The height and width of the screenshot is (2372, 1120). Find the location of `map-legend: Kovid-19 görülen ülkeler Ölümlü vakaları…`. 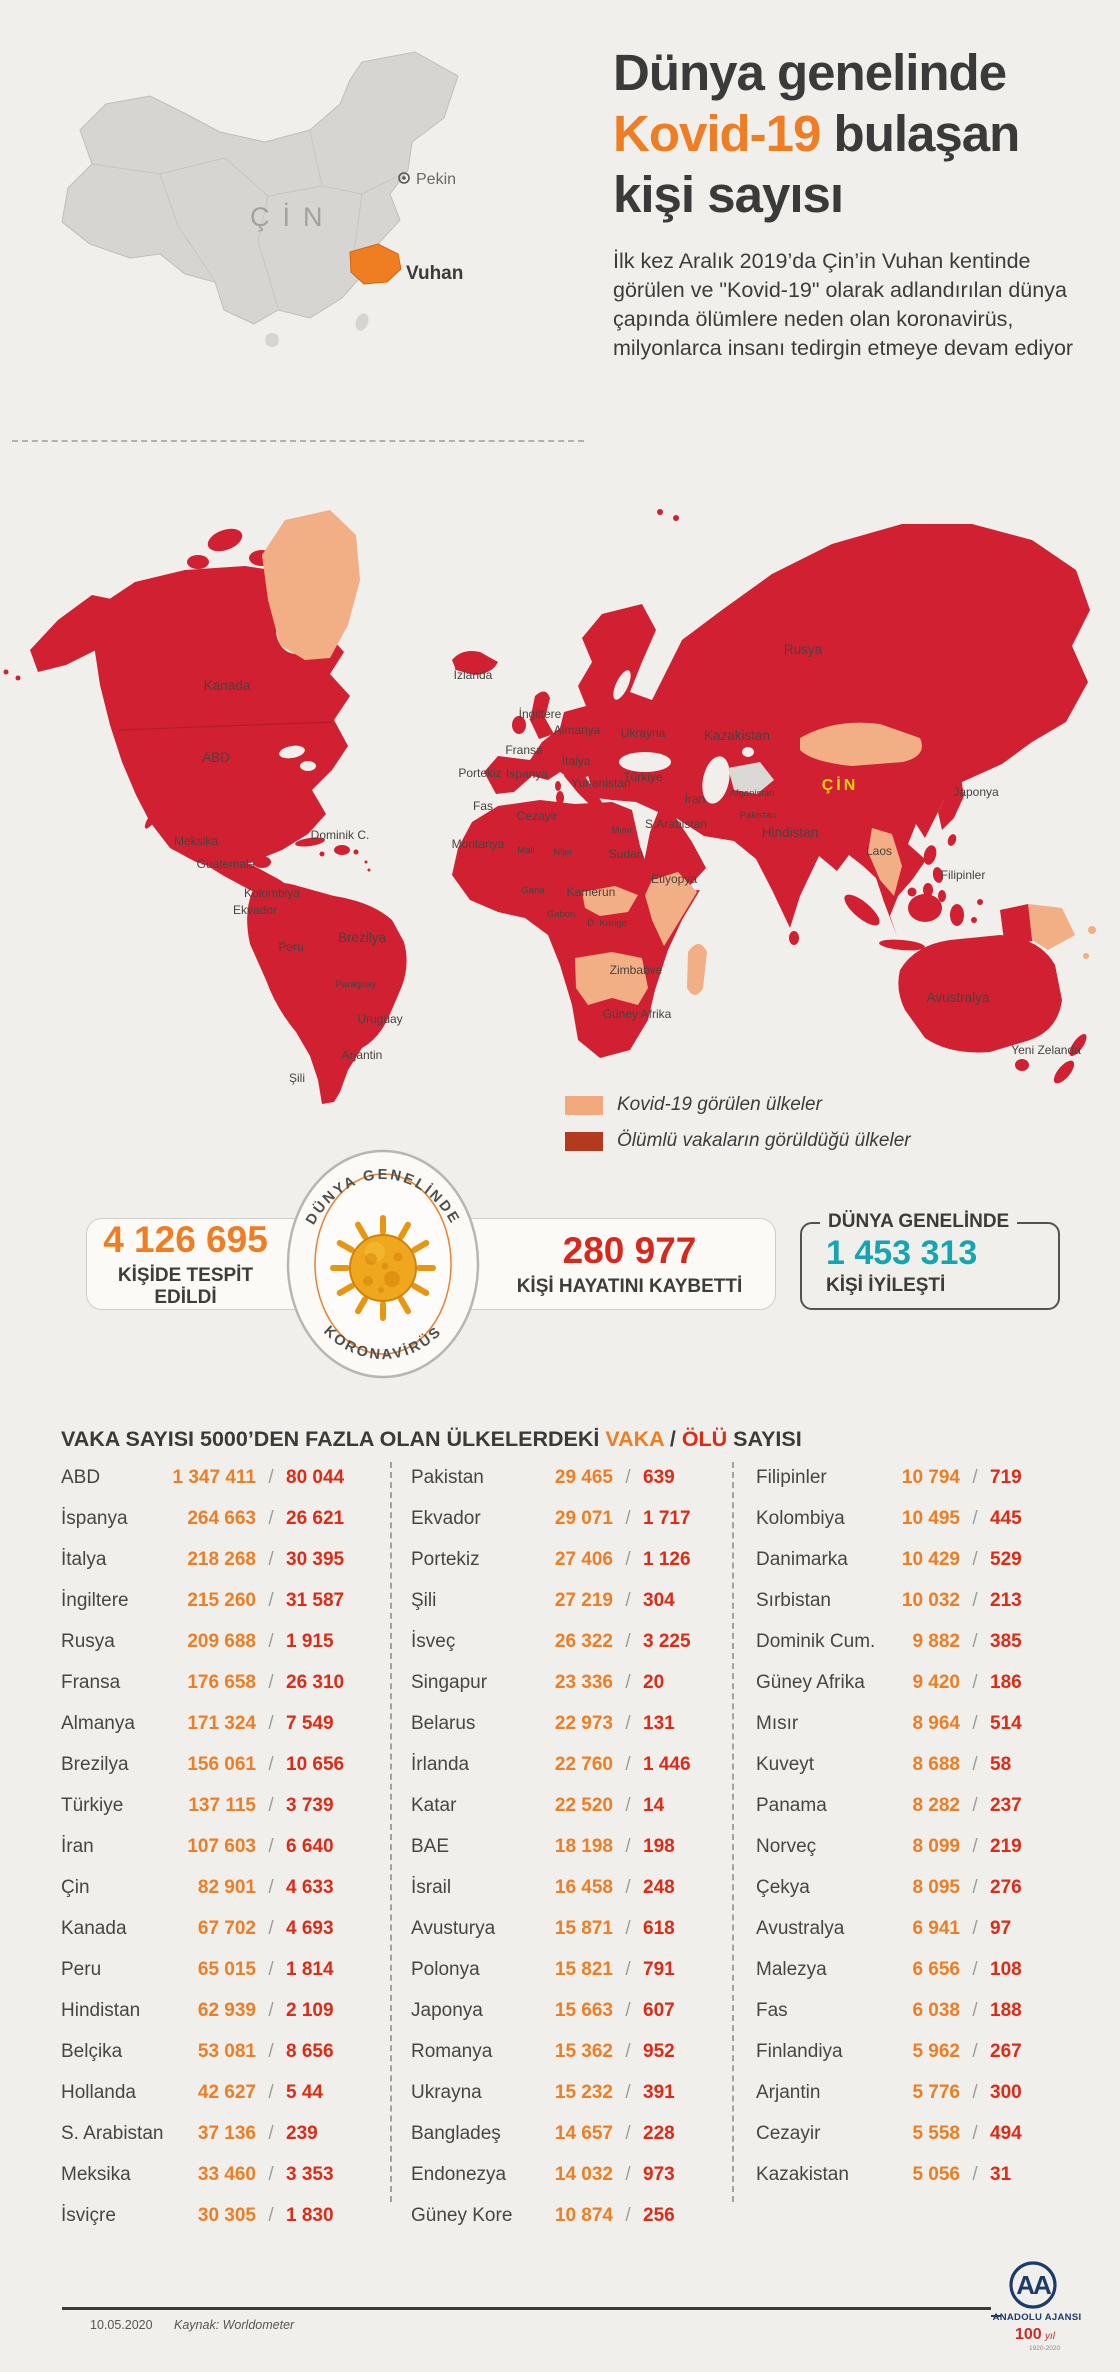

map-legend: Kovid-19 görülen ülkeler Ölümlü vakaları… is located at coordinates (738, 1130).